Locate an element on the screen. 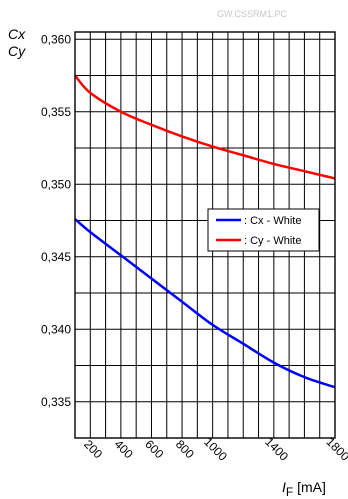 This screenshot has height=499, width=348. y-axis-label-cx: Cx is located at coordinates (17, 34).